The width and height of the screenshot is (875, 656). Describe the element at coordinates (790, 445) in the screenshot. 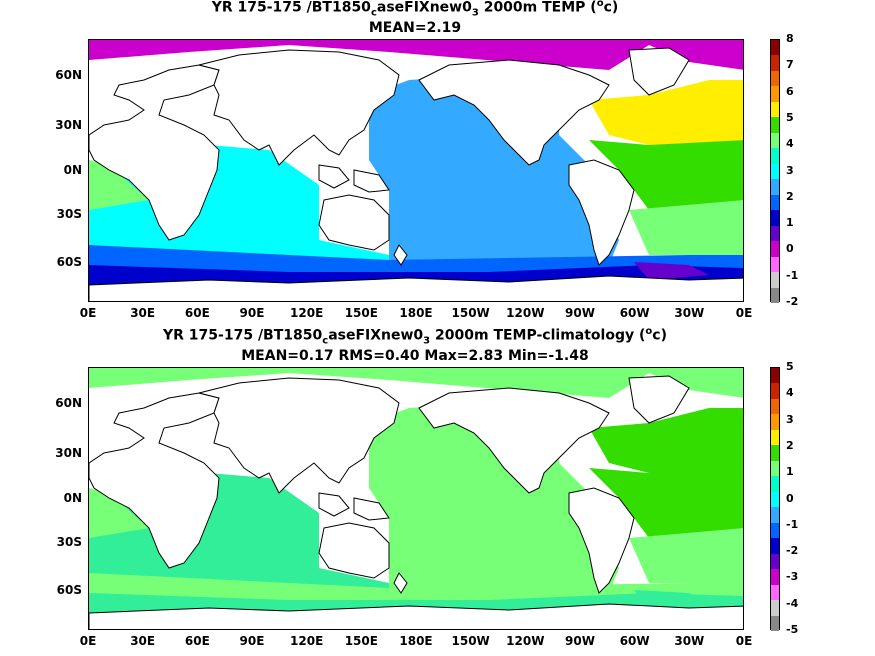

I see `colorbar-label: 2` at that location.